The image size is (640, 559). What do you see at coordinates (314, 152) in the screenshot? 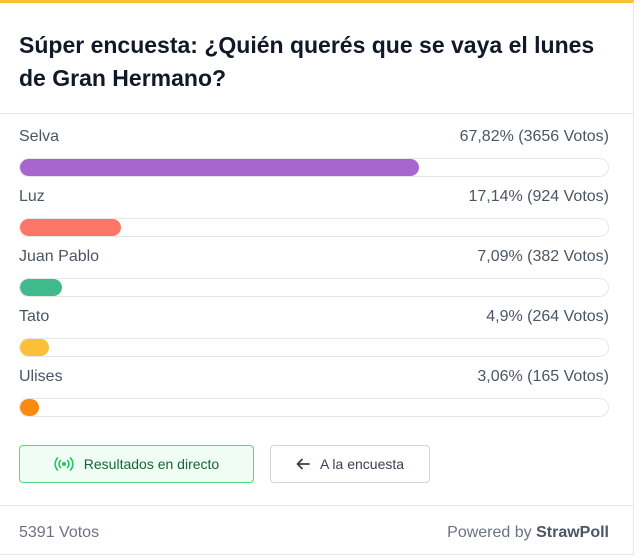
I see `poll-option: Selva 67,82% (3656 Votos)` at bounding box center [314, 152].